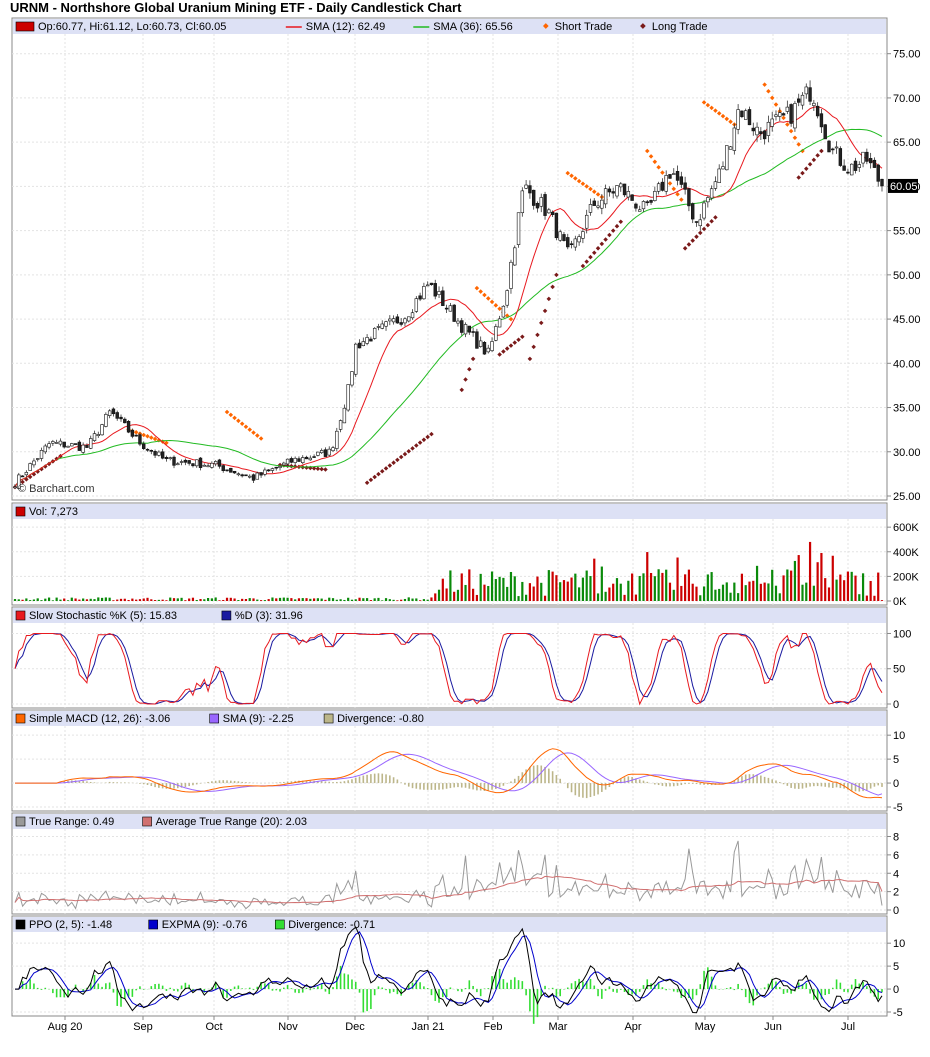 The width and height of the screenshot is (930, 1057). Describe the element at coordinates (143, 1027) in the screenshot. I see `x-tick-label: Sep` at that location.